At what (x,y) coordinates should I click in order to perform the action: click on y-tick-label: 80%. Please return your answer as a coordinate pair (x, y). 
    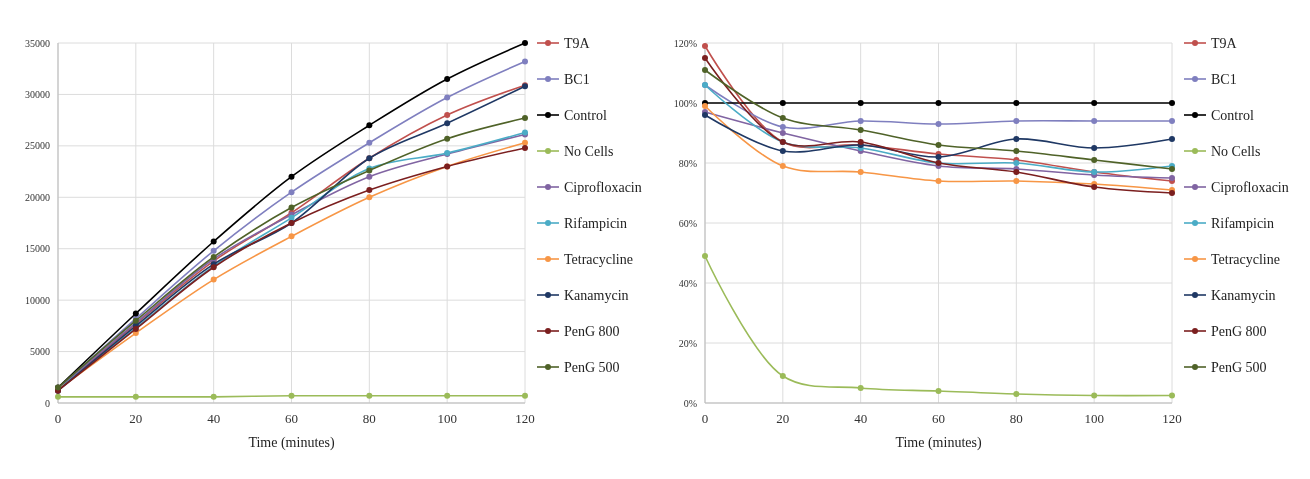
    Looking at the image, I should click on (687, 163).